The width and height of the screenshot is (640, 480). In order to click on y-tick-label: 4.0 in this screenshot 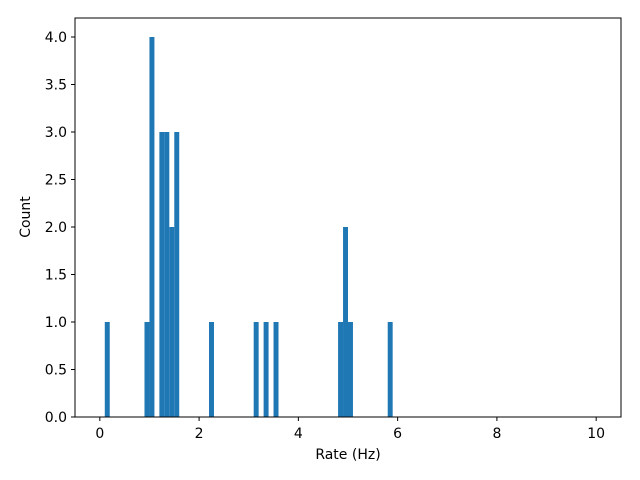, I will do `click(56, 38)`.